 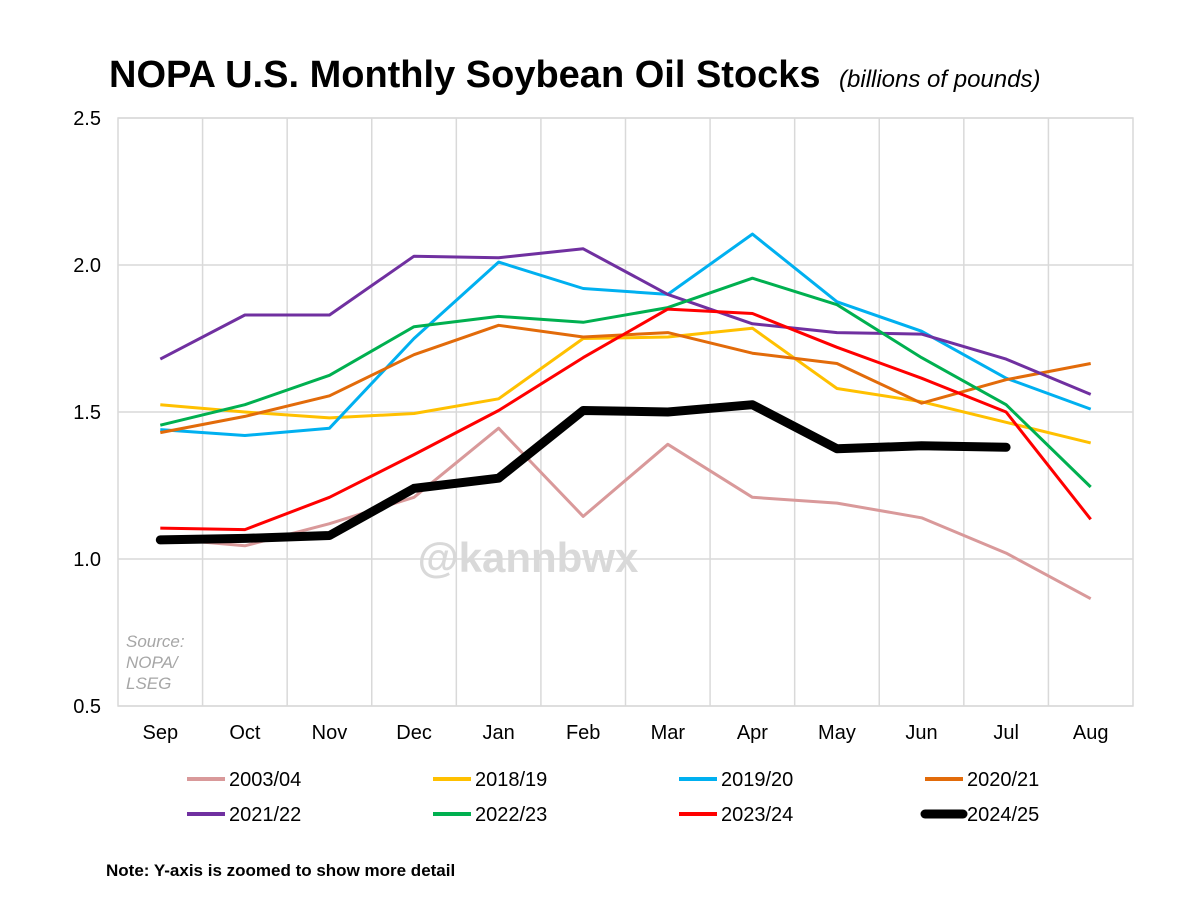 I want to click on legend-label: 2023/24, so click(x=757, y=815).